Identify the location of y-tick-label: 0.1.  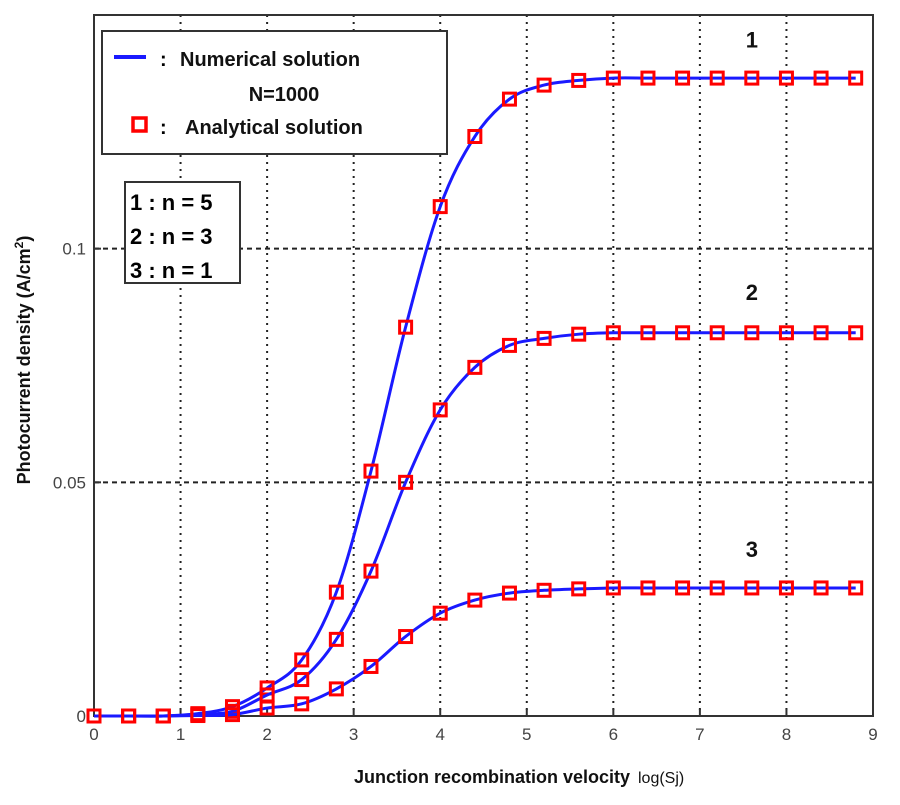
(74, 249).